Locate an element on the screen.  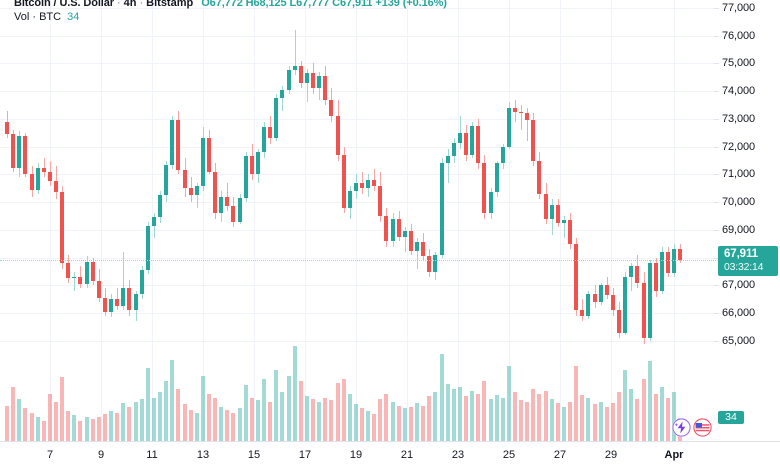
volume-value-badge: 34 is located at coordinates (731, 417).